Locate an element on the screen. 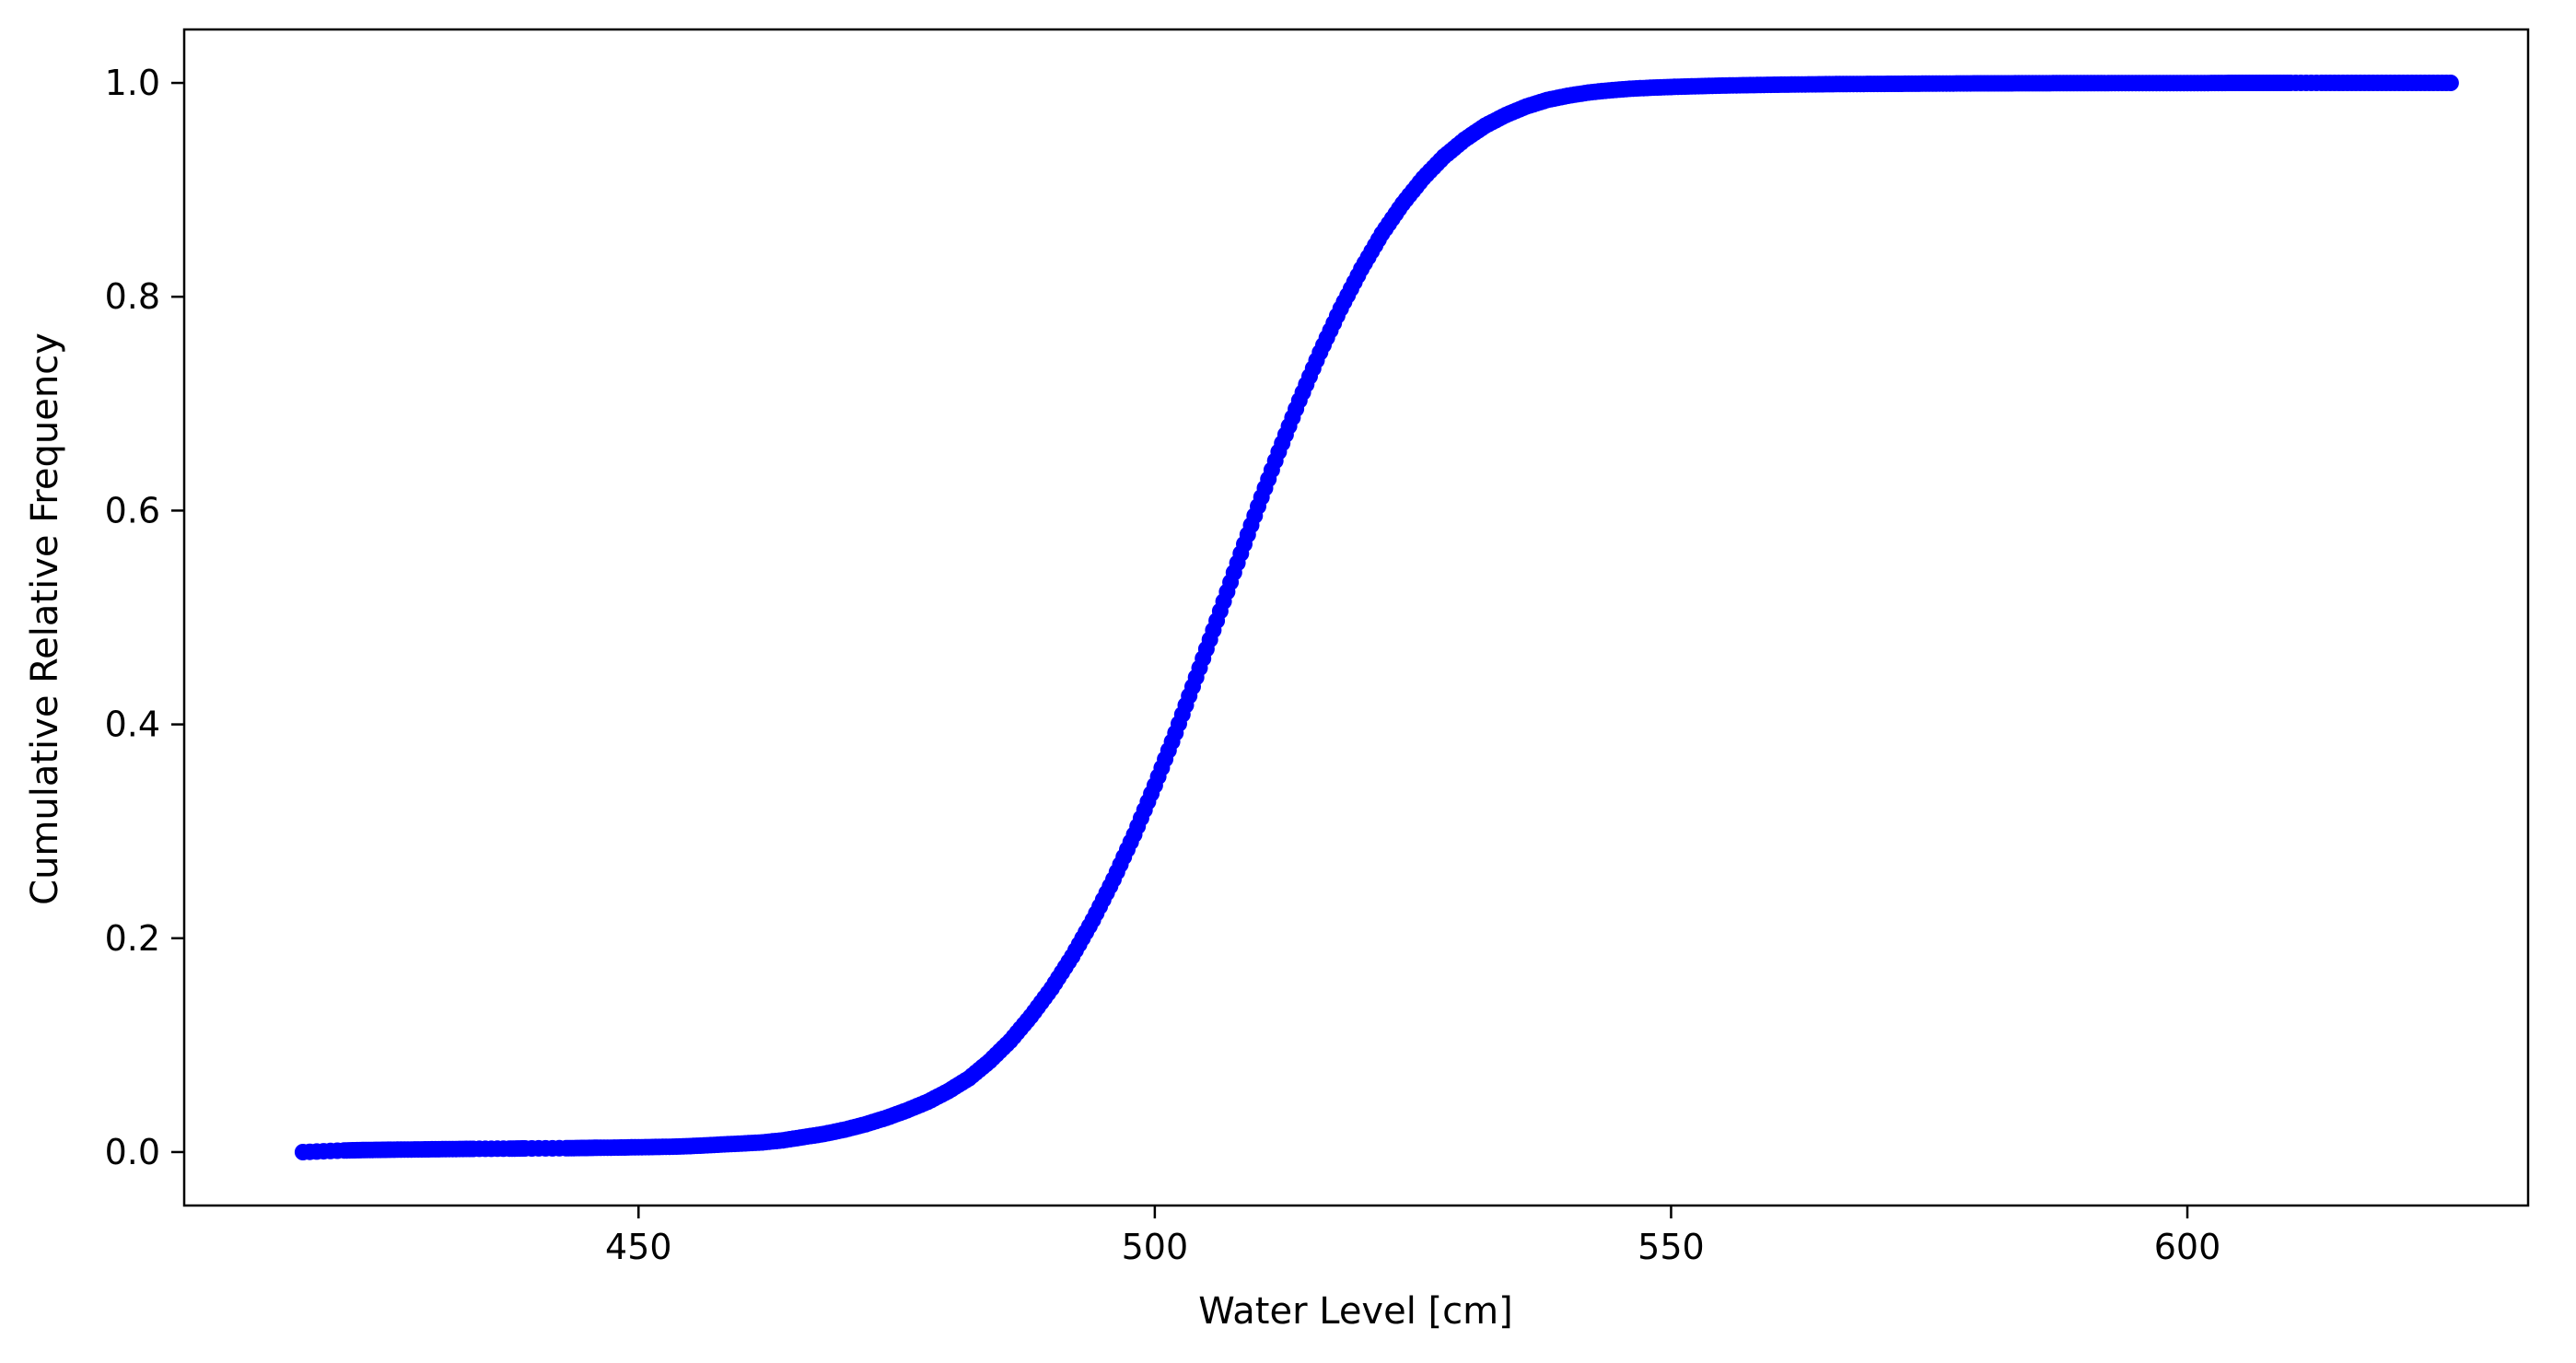 This screenshot has height=1363, width=2576. y-tick-label: 0.6 is located at coordinates (132, 510).